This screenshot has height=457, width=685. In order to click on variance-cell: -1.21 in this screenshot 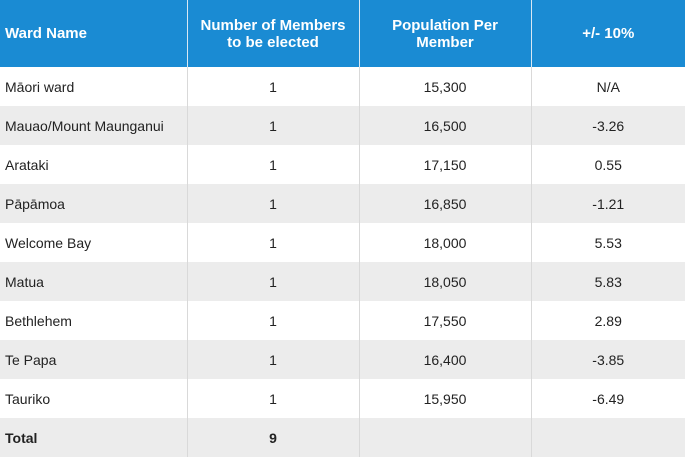, I will do `click(608, 203)`.